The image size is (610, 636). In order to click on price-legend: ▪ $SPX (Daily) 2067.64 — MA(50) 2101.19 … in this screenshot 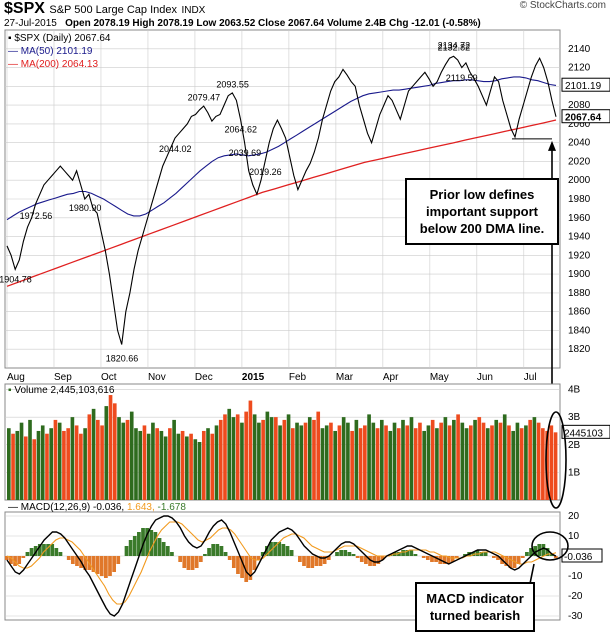, I will do `click(59, 51)`.